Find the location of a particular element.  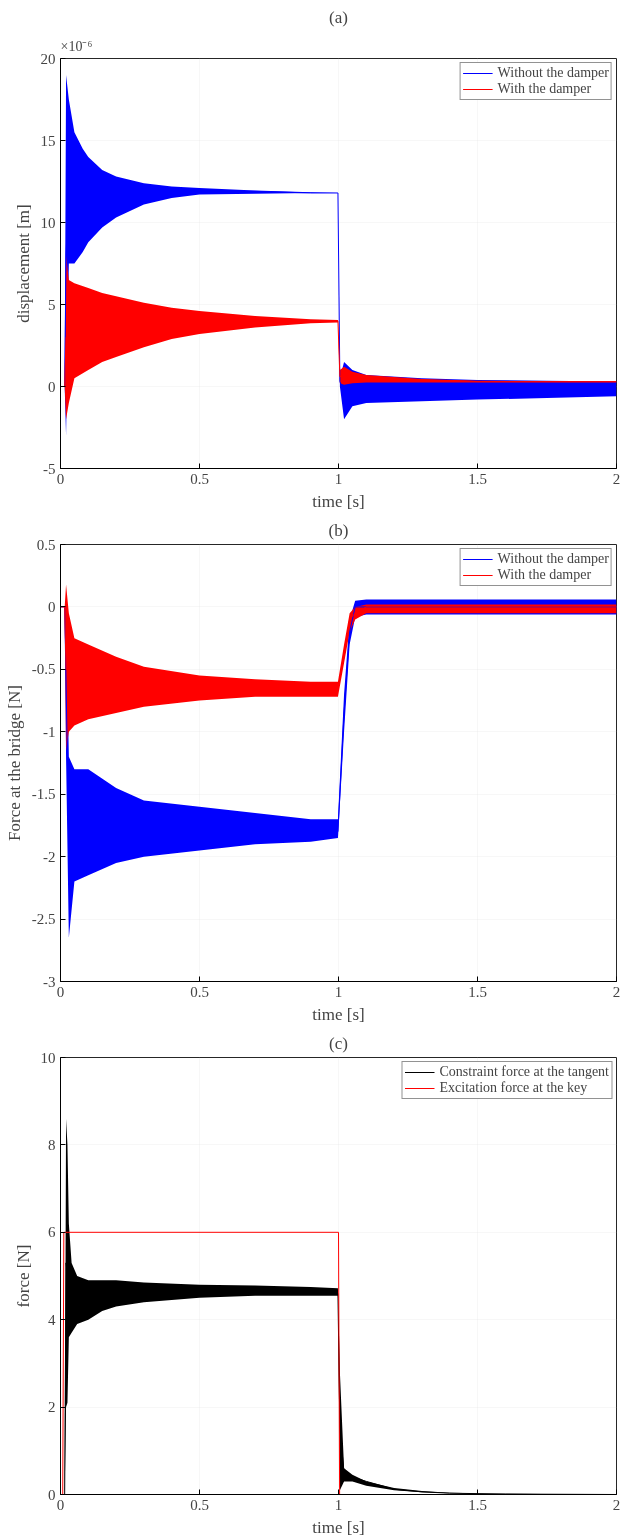

y-tick-label: -1.5 is located at coordinates (43, 794).